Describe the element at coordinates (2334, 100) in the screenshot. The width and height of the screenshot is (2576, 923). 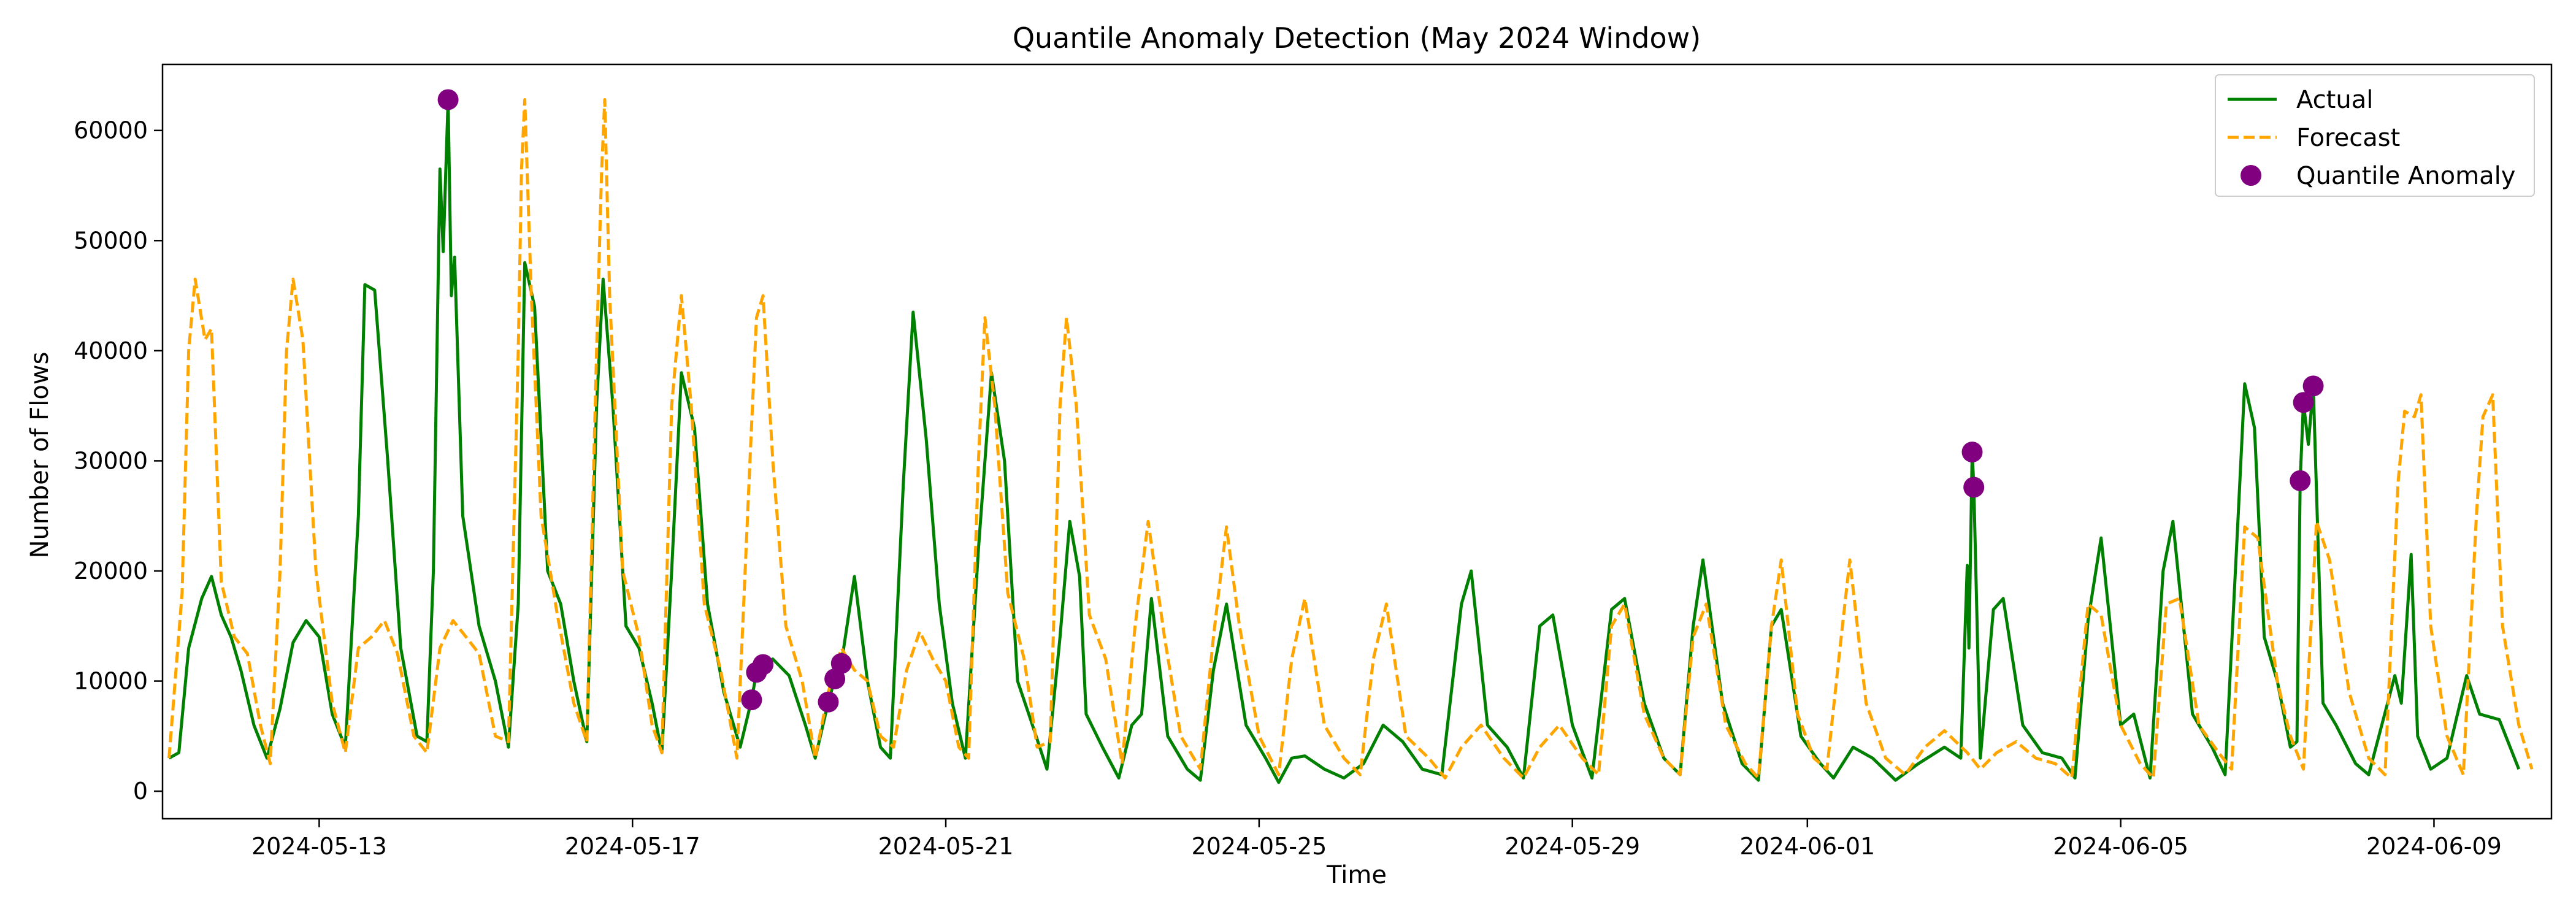
I see `legend-label-actual: Actual` at that location.